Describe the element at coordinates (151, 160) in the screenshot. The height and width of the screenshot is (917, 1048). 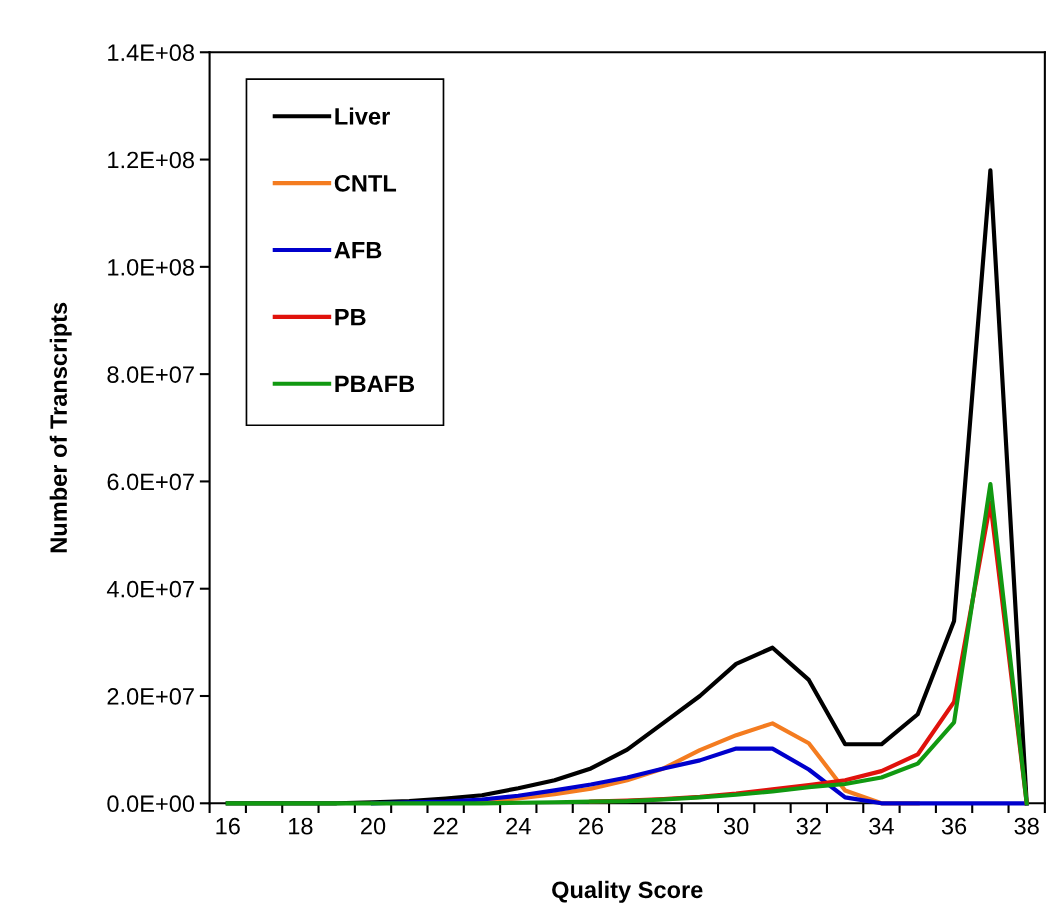
I see `y-tick-label: 1.2E+08` at that location.